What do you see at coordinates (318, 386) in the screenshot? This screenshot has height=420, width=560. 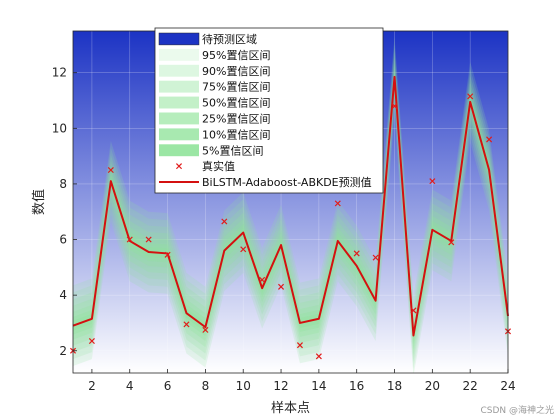 I see `x-tick-label: 14` at bounding box center [318, 386].